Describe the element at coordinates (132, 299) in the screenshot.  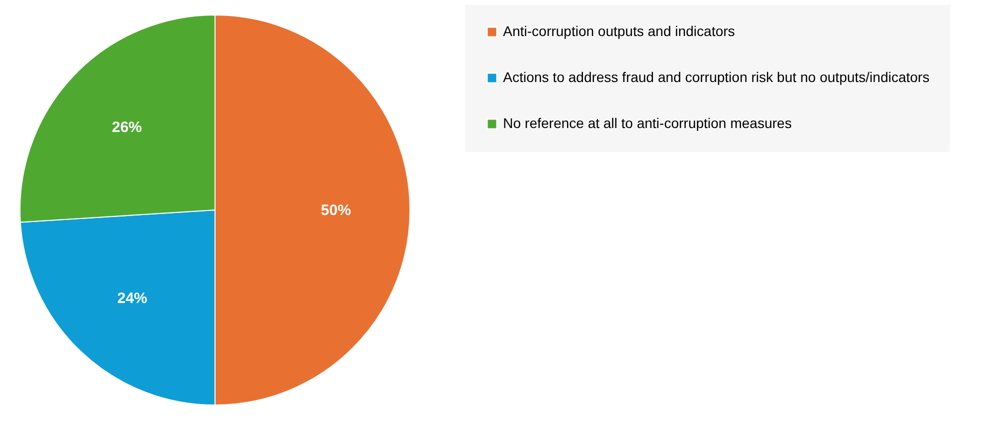
I see `data-label: 24%` at that location.